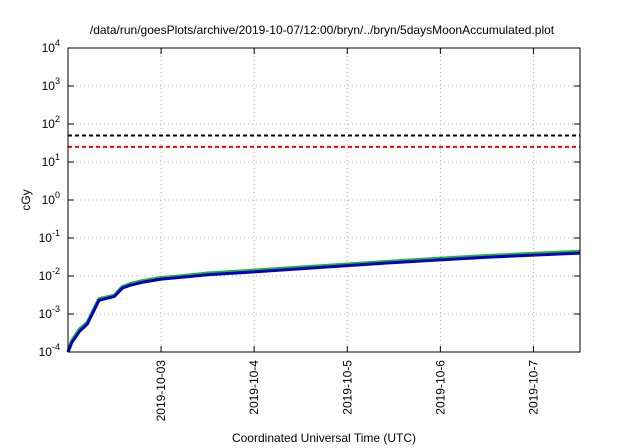 This screenshot has width=640, height=448. I want to click on reference-lines, so click(324, 141).